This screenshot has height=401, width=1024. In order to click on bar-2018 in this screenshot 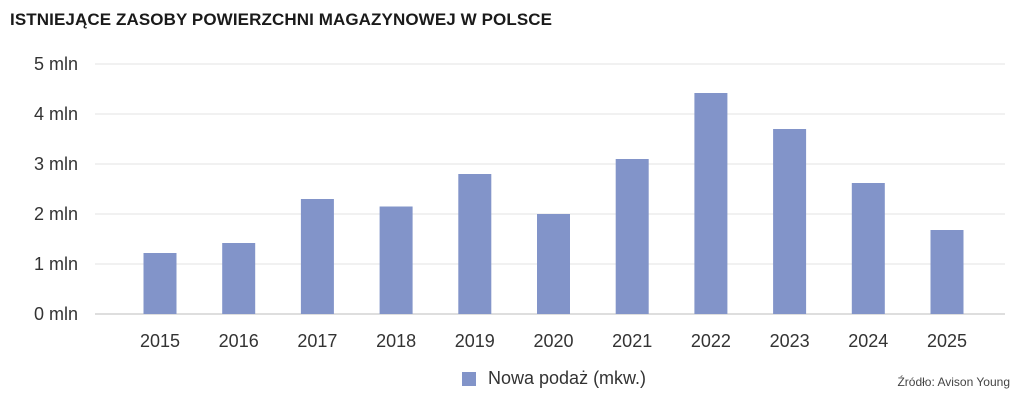, I will do `click(396, 260)`.